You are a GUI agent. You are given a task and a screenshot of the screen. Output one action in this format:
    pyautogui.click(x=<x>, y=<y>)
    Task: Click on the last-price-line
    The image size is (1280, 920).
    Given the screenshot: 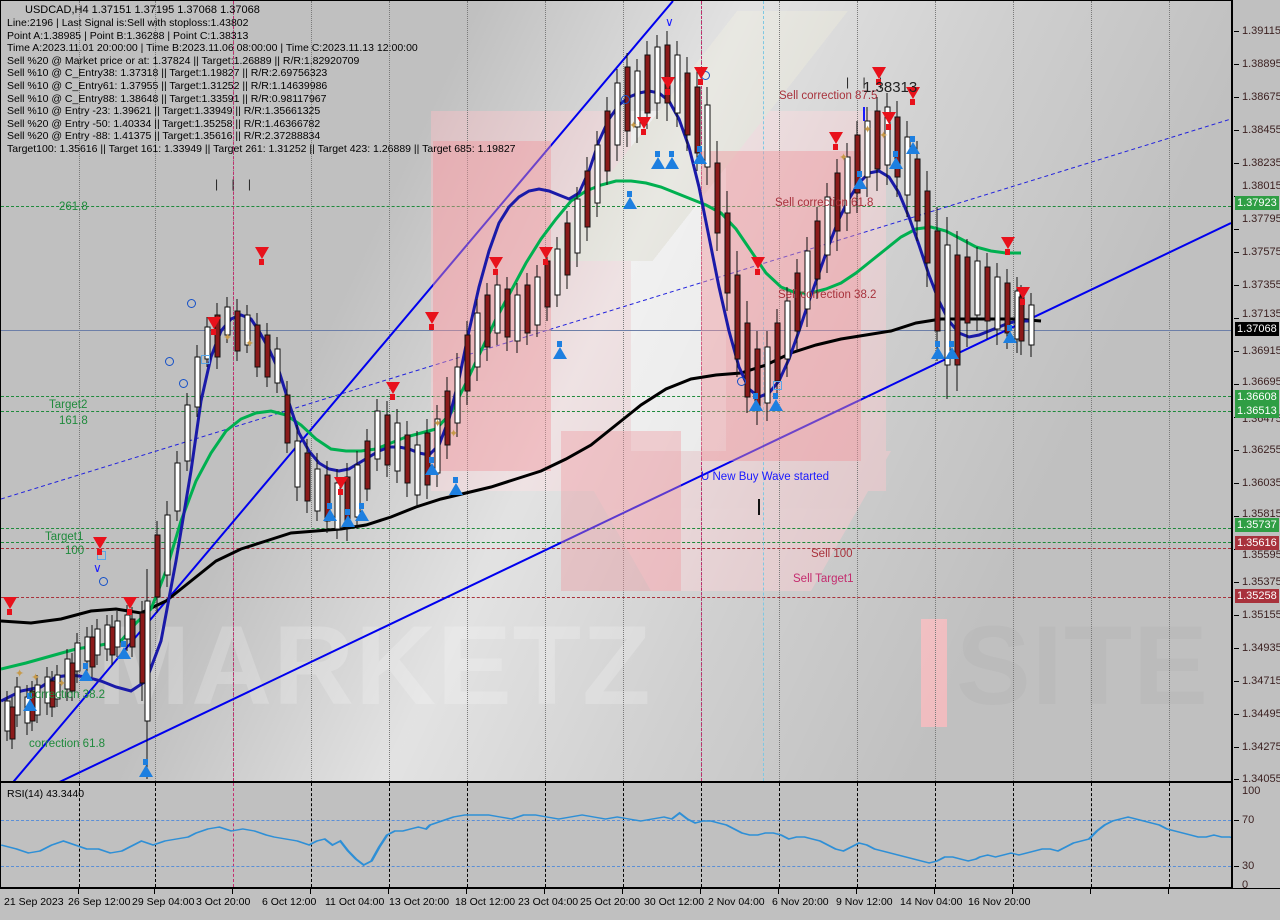 What is the action you would take?
    pyautogui.click(x=616, y=330)
    